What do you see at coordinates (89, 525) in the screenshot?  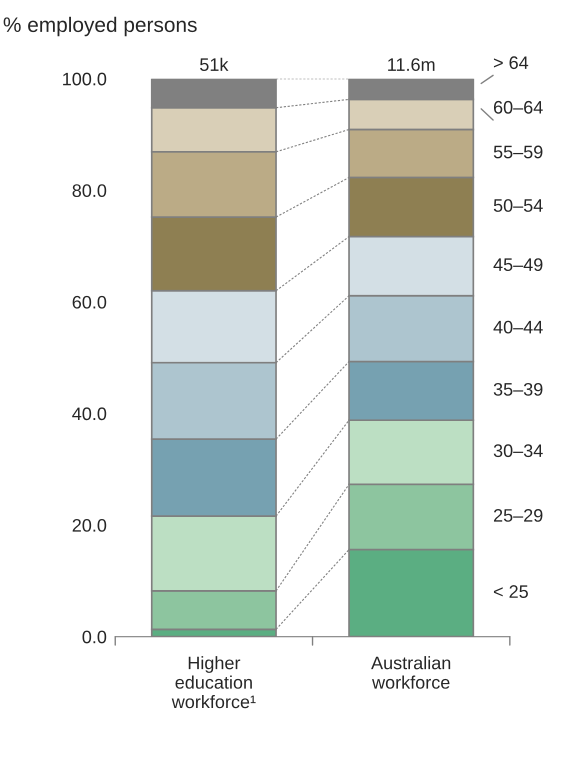 I see `y-tick-label: 20.0` at bounding box center [89, 525].